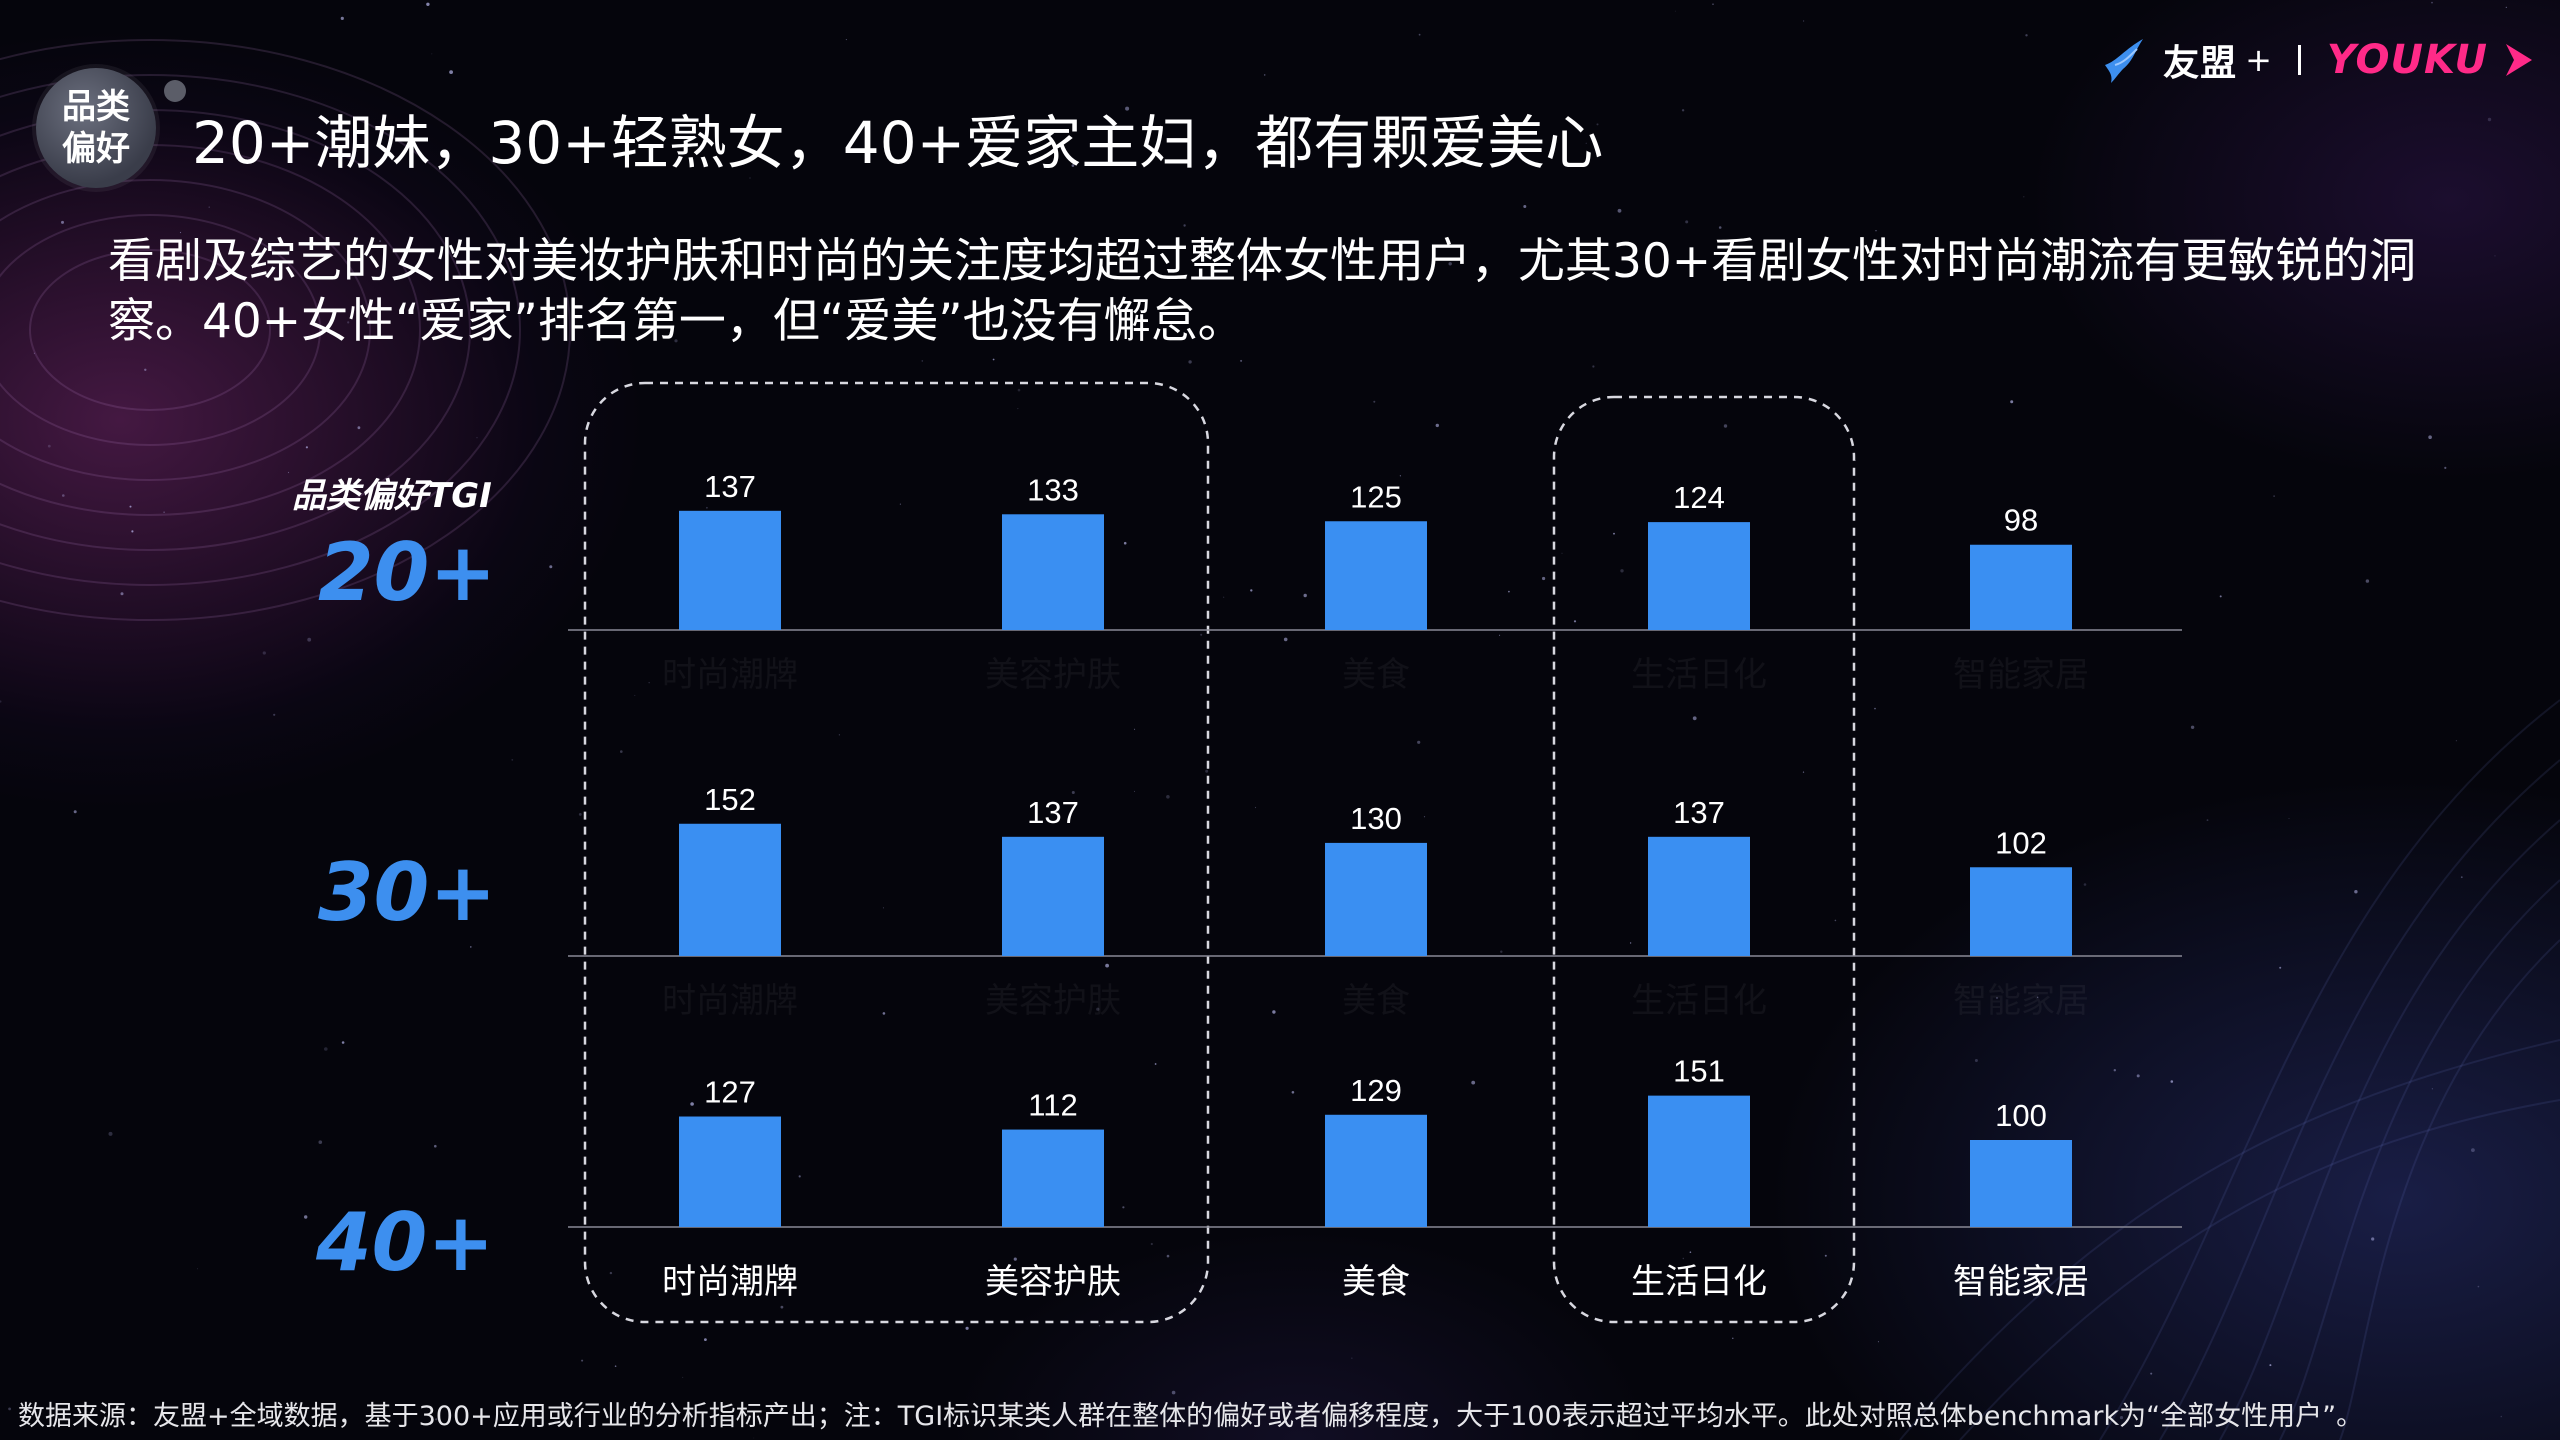 The width and height of the screenshot is (2560, 1440). Describe the element at coordinates (2200, 63) in the screenshot. I see `youmeng-logo: 友盟` at that location.